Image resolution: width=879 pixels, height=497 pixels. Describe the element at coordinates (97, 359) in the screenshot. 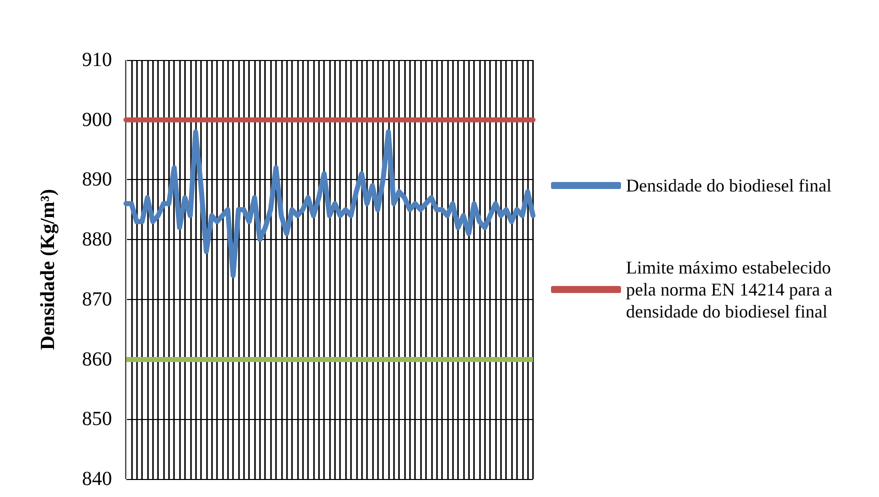

I see `y-tick-label: 860` at that location.